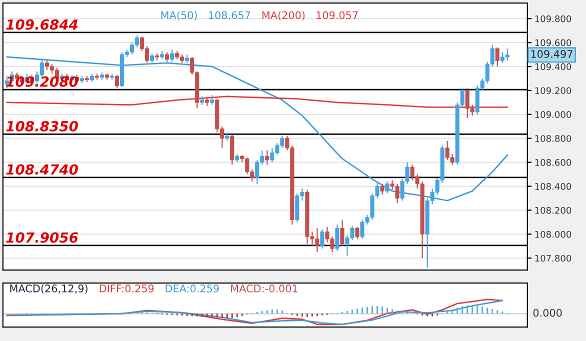  I want to click on y-tick-label: 109.400, so click(553, 66).